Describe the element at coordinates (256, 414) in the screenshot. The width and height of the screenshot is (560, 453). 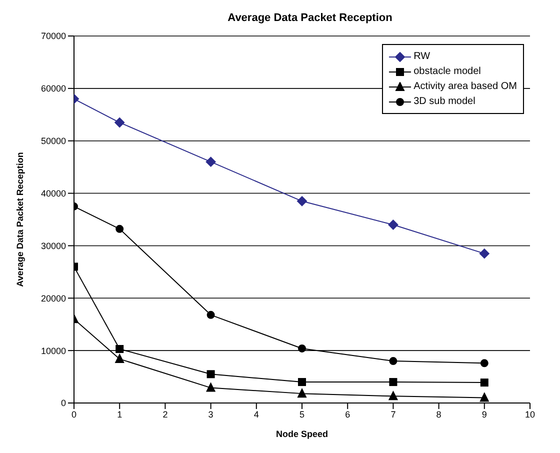
I see `x-tick-label: 4` at that location.